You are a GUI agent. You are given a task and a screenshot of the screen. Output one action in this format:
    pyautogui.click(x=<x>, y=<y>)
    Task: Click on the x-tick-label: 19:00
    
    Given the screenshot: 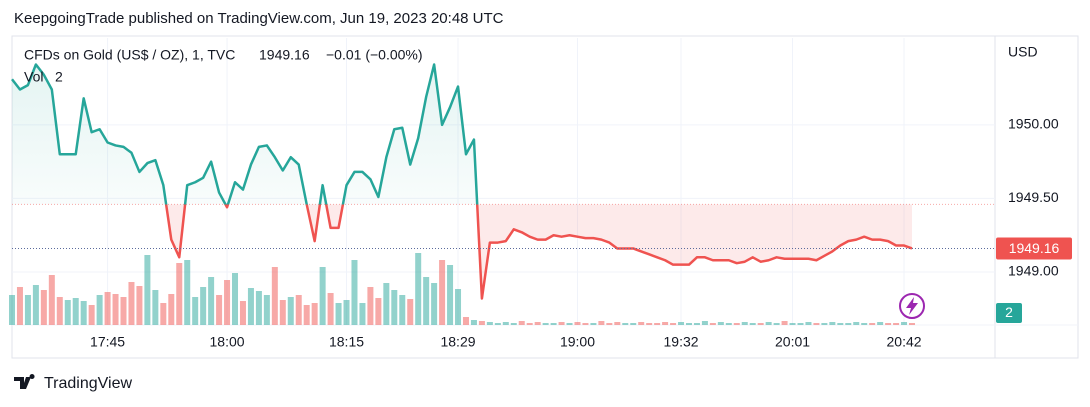 What is the action you would take?
    pyautogui.click(x=577, y=342)
    